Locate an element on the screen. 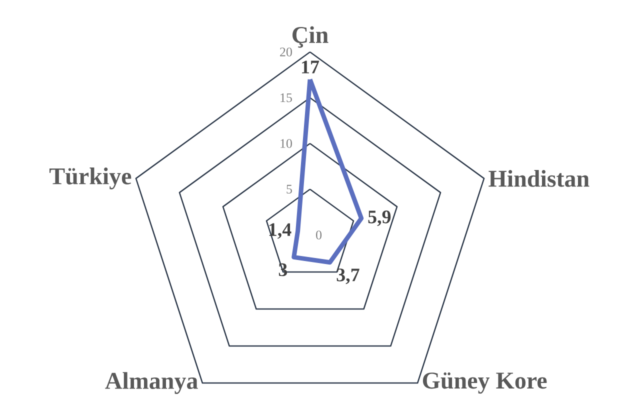  y-tick-label: 20 is located at coordinates (286, 52).